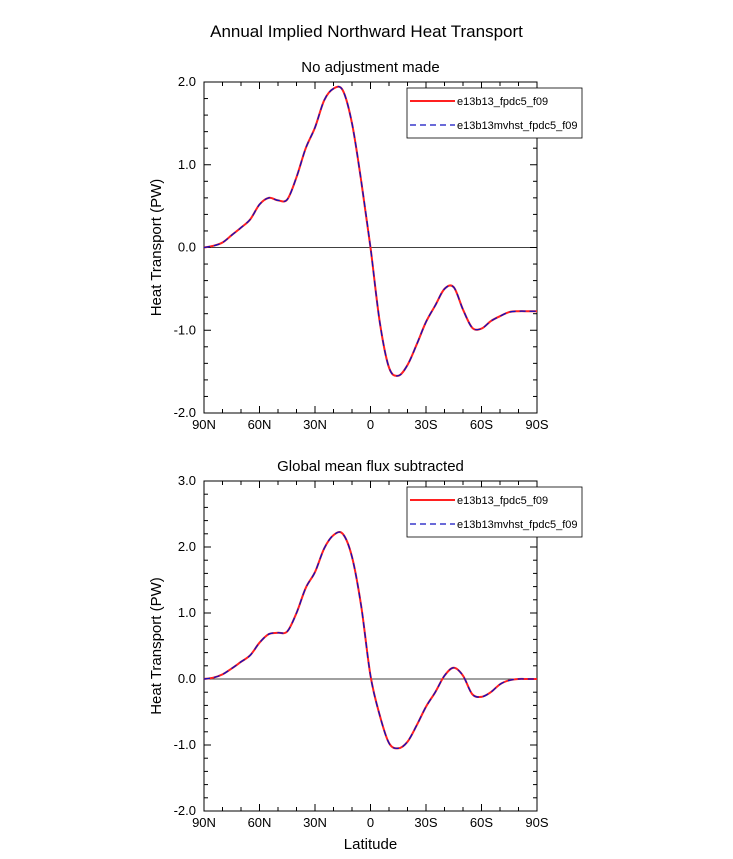 This screenshot has width=733, height=859. I want to click on panel2-y-tick-label: 1.0, so click(187, 612).